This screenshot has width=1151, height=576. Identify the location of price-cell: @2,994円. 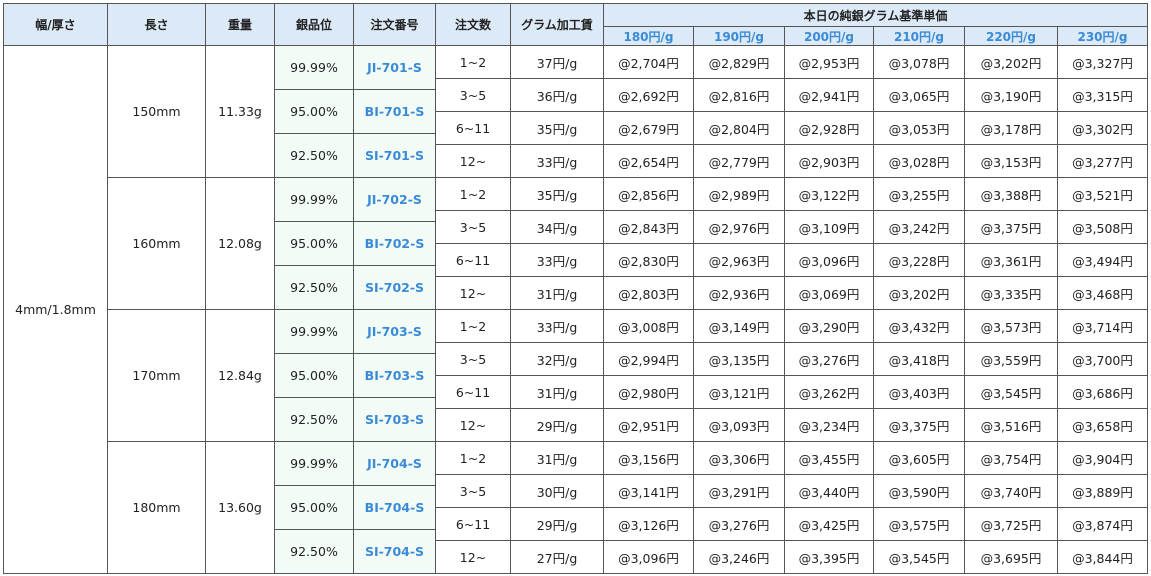
(648, 359).